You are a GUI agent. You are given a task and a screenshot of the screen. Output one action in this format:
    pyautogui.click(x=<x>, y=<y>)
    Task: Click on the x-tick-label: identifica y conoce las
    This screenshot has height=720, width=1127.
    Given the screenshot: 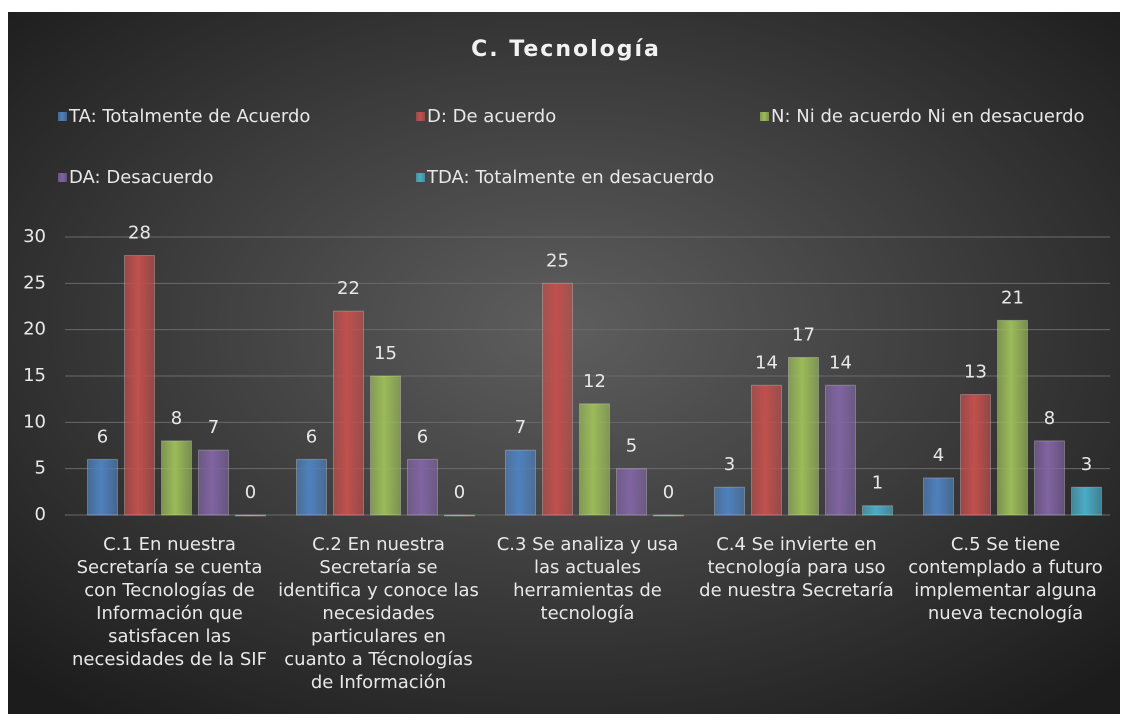 What is the action you would take?
    pyautogui.click(x=378, y=590)
    